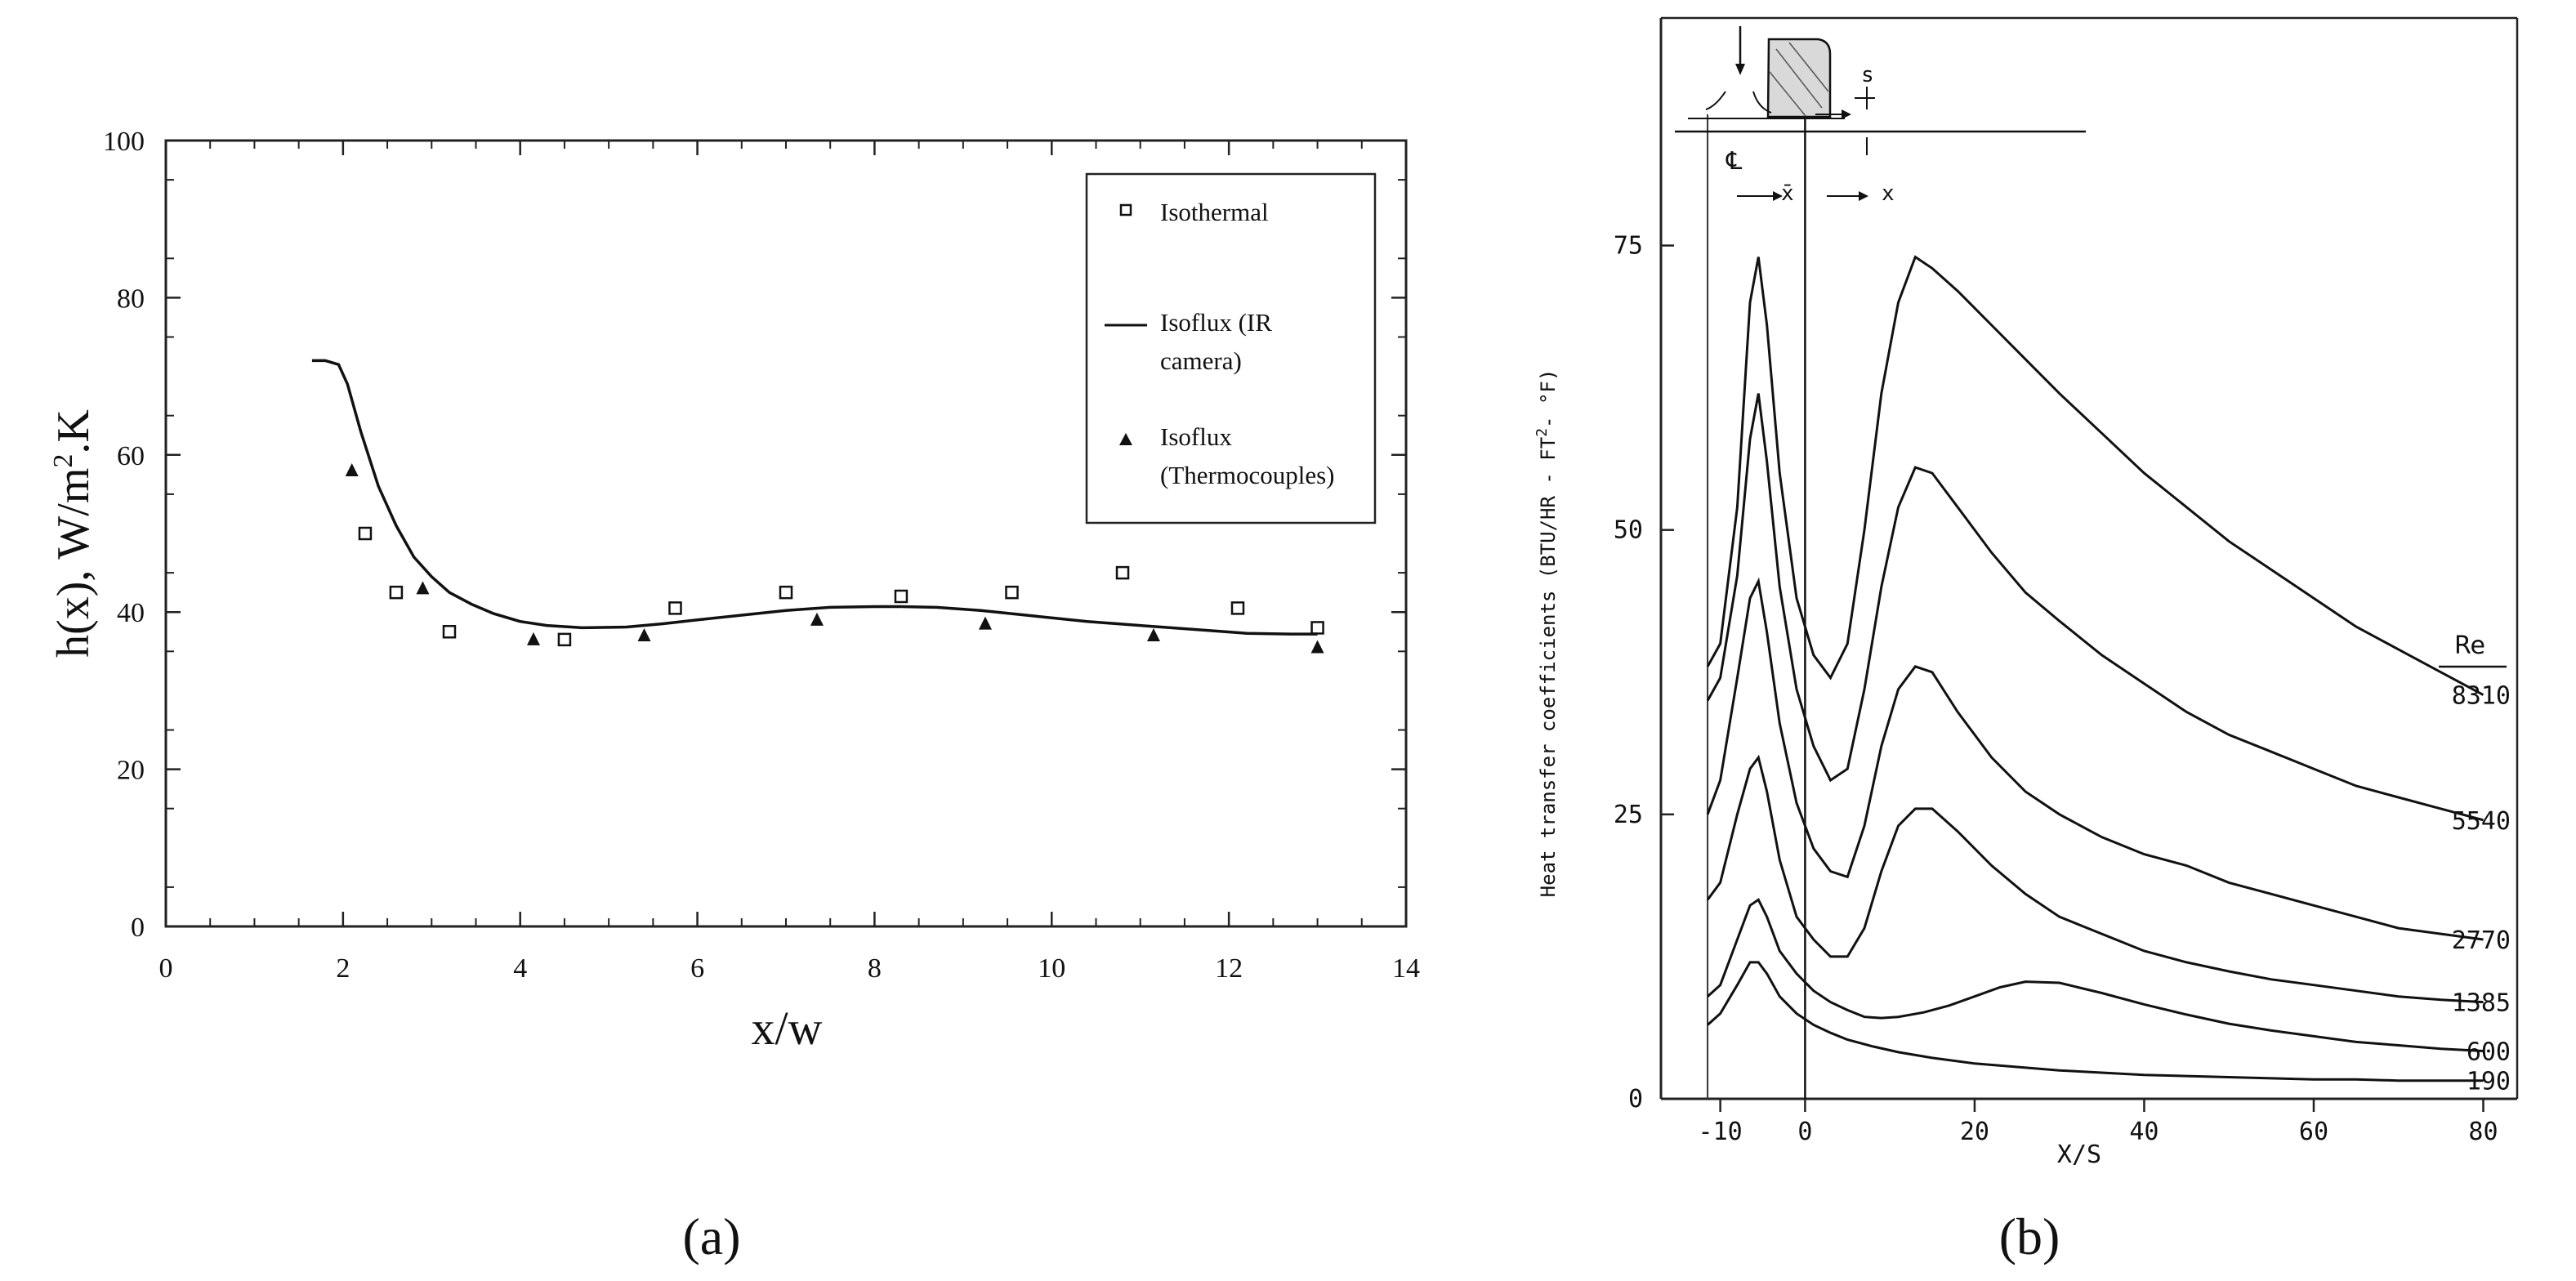 The width and height of the screenshot is (2576, 1281). Describe the element at coordinates (2030, 1236) in the screenshot. I see `panel-b-caption-label: (b)` at that location.